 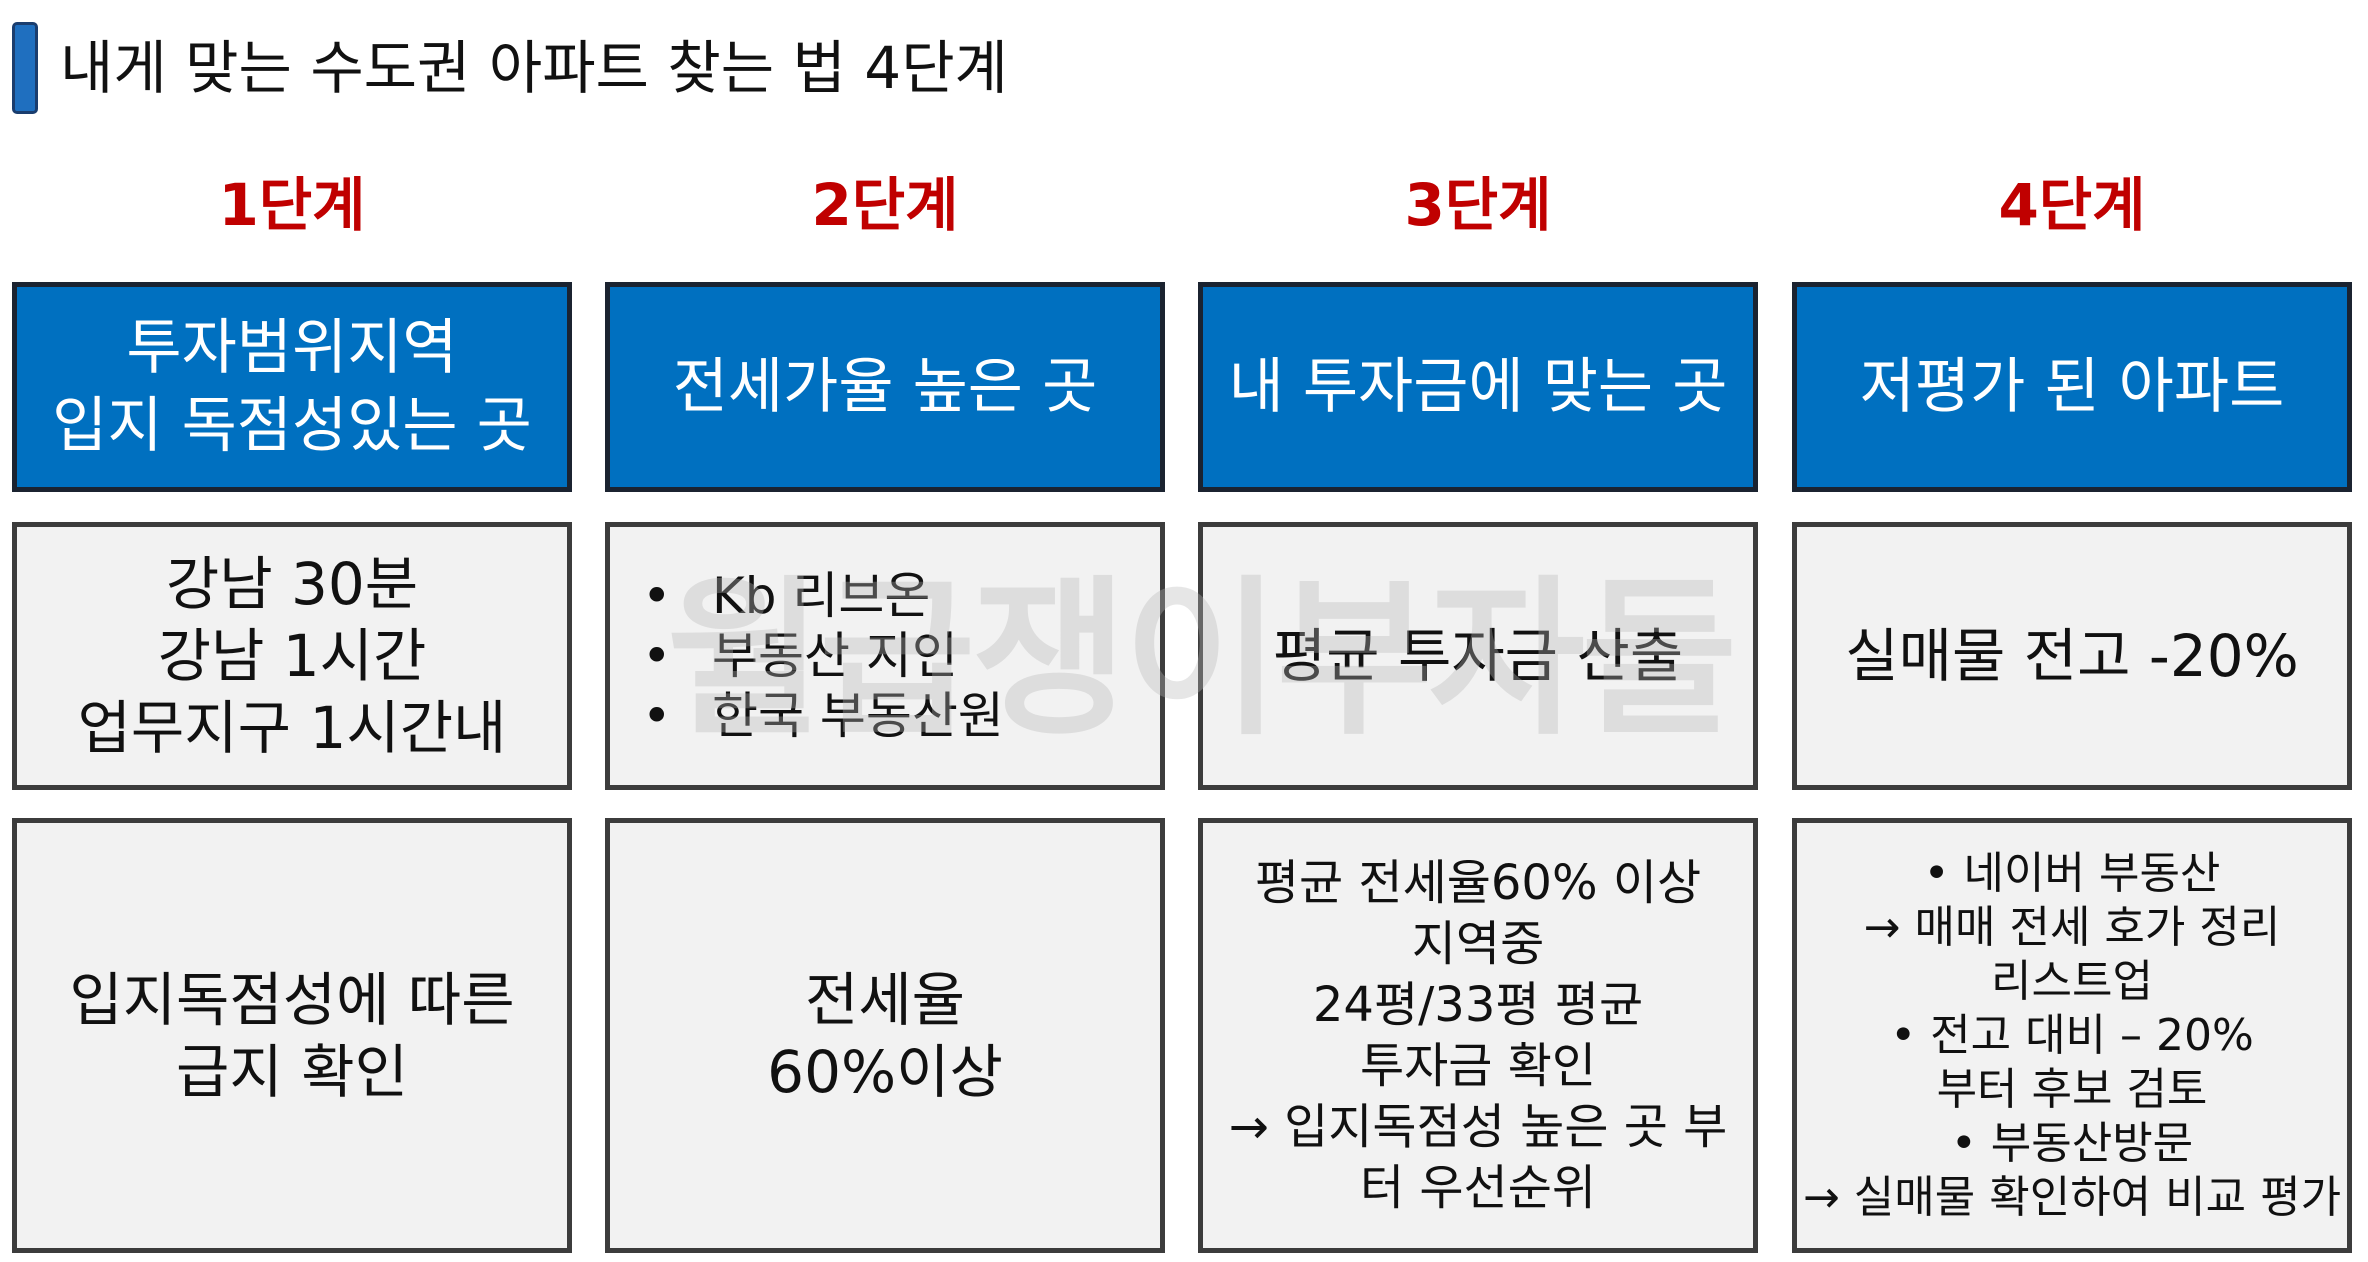 I want to click on step-3-criteria-box: 평균 투자금 산출, so click(x=1478, y=656).